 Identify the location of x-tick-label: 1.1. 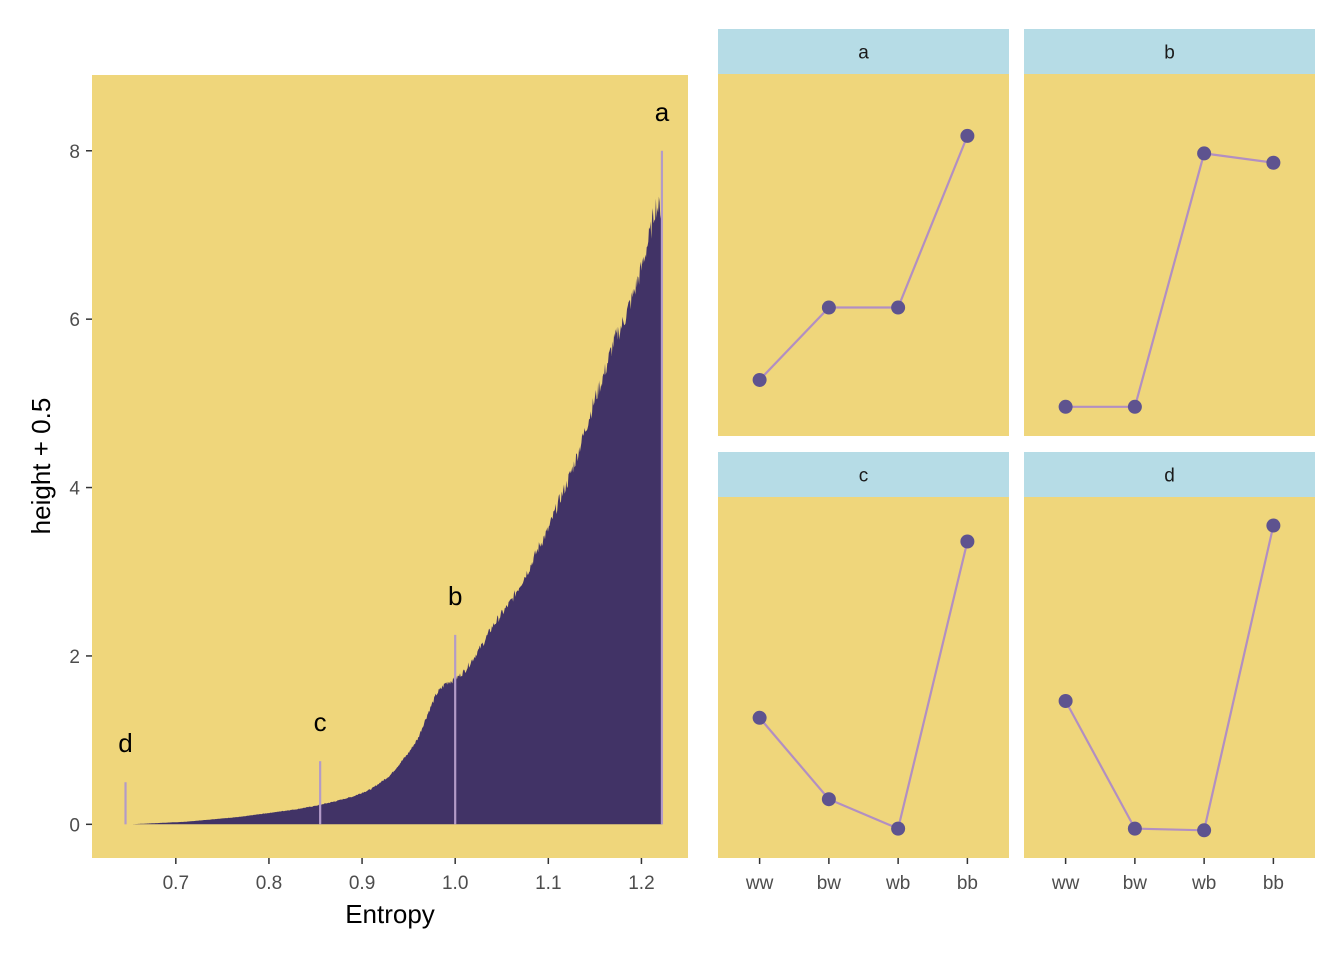
(548, 883).